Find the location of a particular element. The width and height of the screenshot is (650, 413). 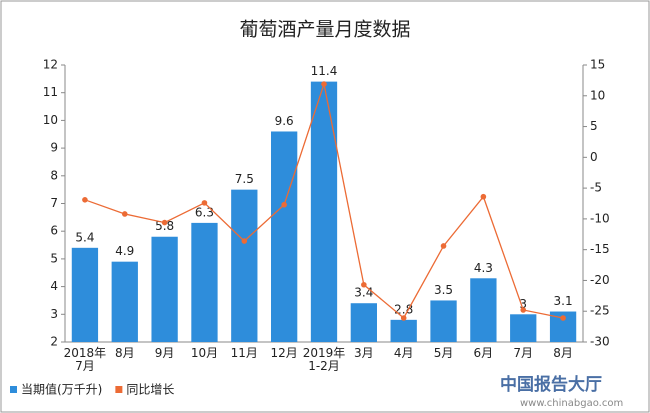

x-tick-label: 9月 is located at coordinates (164, 353).